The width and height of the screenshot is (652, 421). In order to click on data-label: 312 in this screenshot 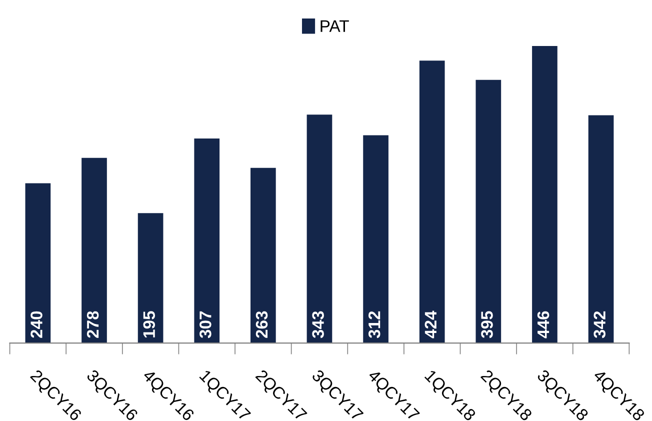, I will do `click(374, 324)`.